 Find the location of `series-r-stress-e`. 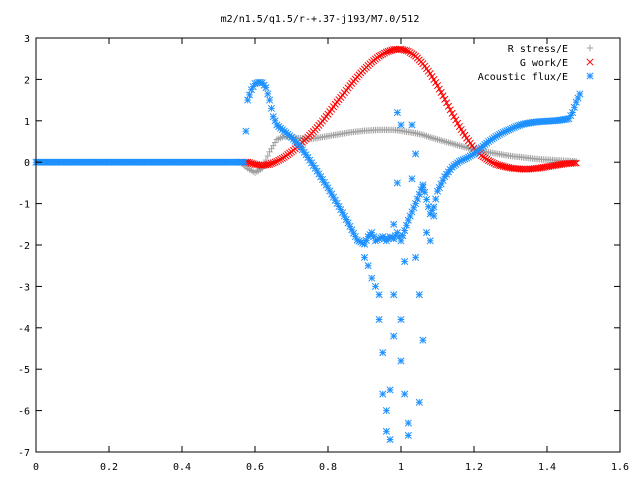

series-r-stress-e is located at coordinates (408, 151).